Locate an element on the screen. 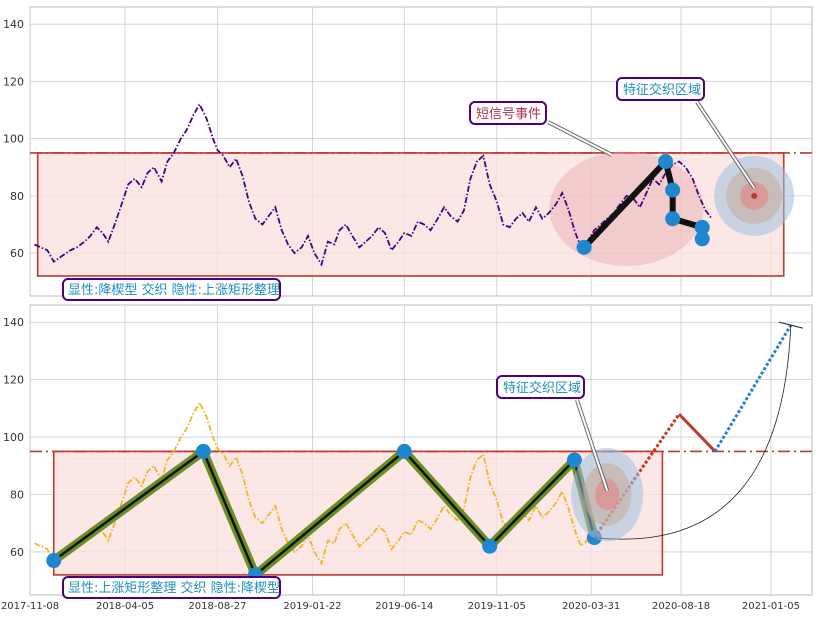 Image resolution: width=819 pixels, height=617 pixels. top-ytick-label: 140 is located at coordinates (13, 24).